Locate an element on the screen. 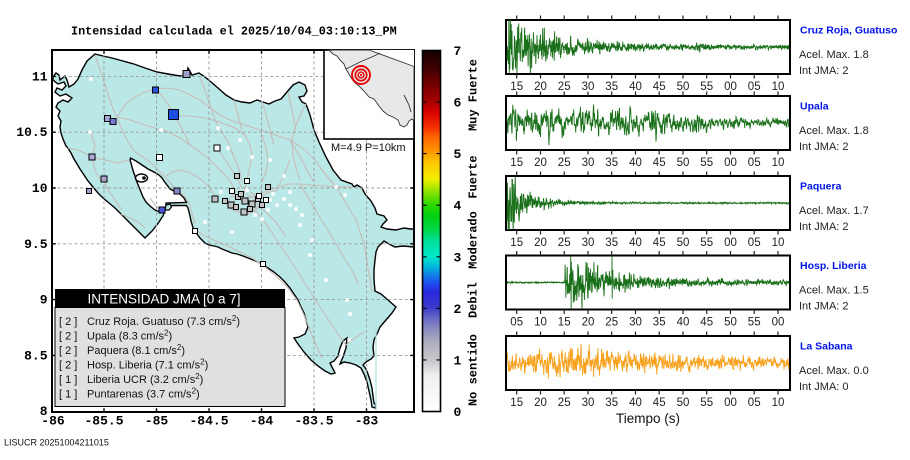  svg-text: Fuerte is located at coordinates (474, 176).